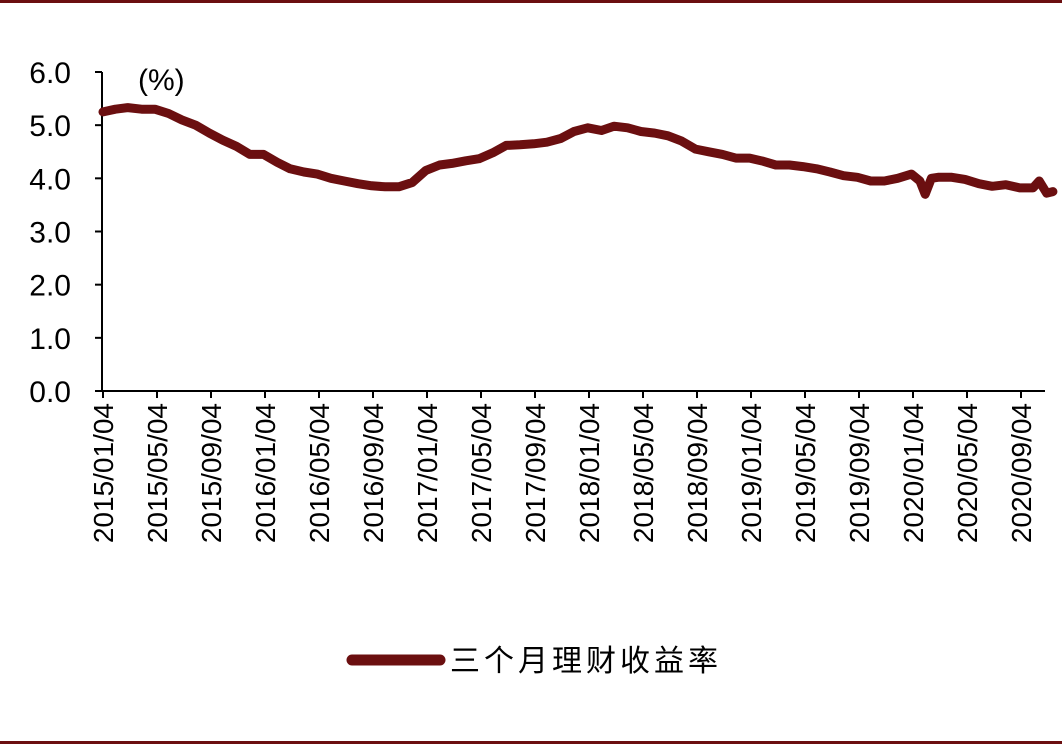 The height and width of the screenshot is (746, 1062). I want to click on x-tick-label: 2017/09/04, so click(535, 473).